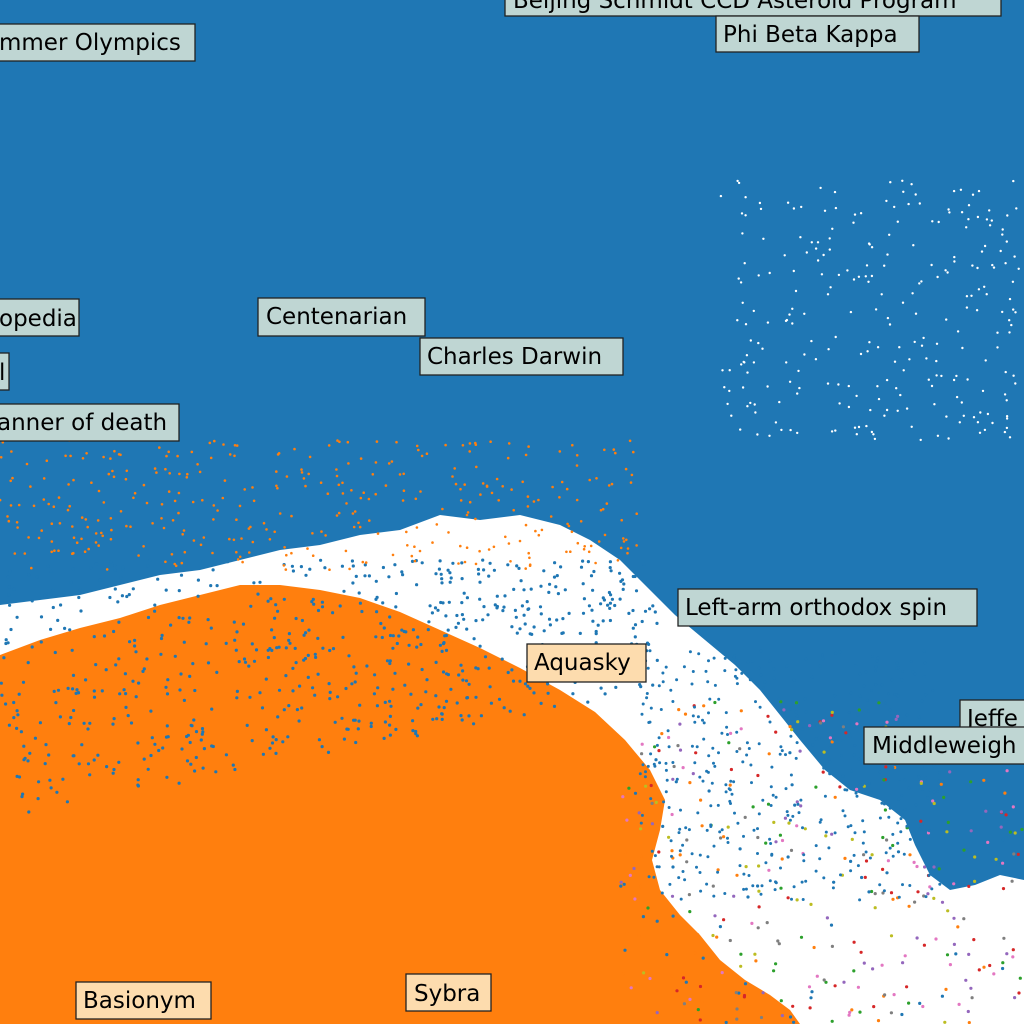 This screenshot has height=1024, width=1024. I want to click on annotation-label: opedia, so click(38, 319).